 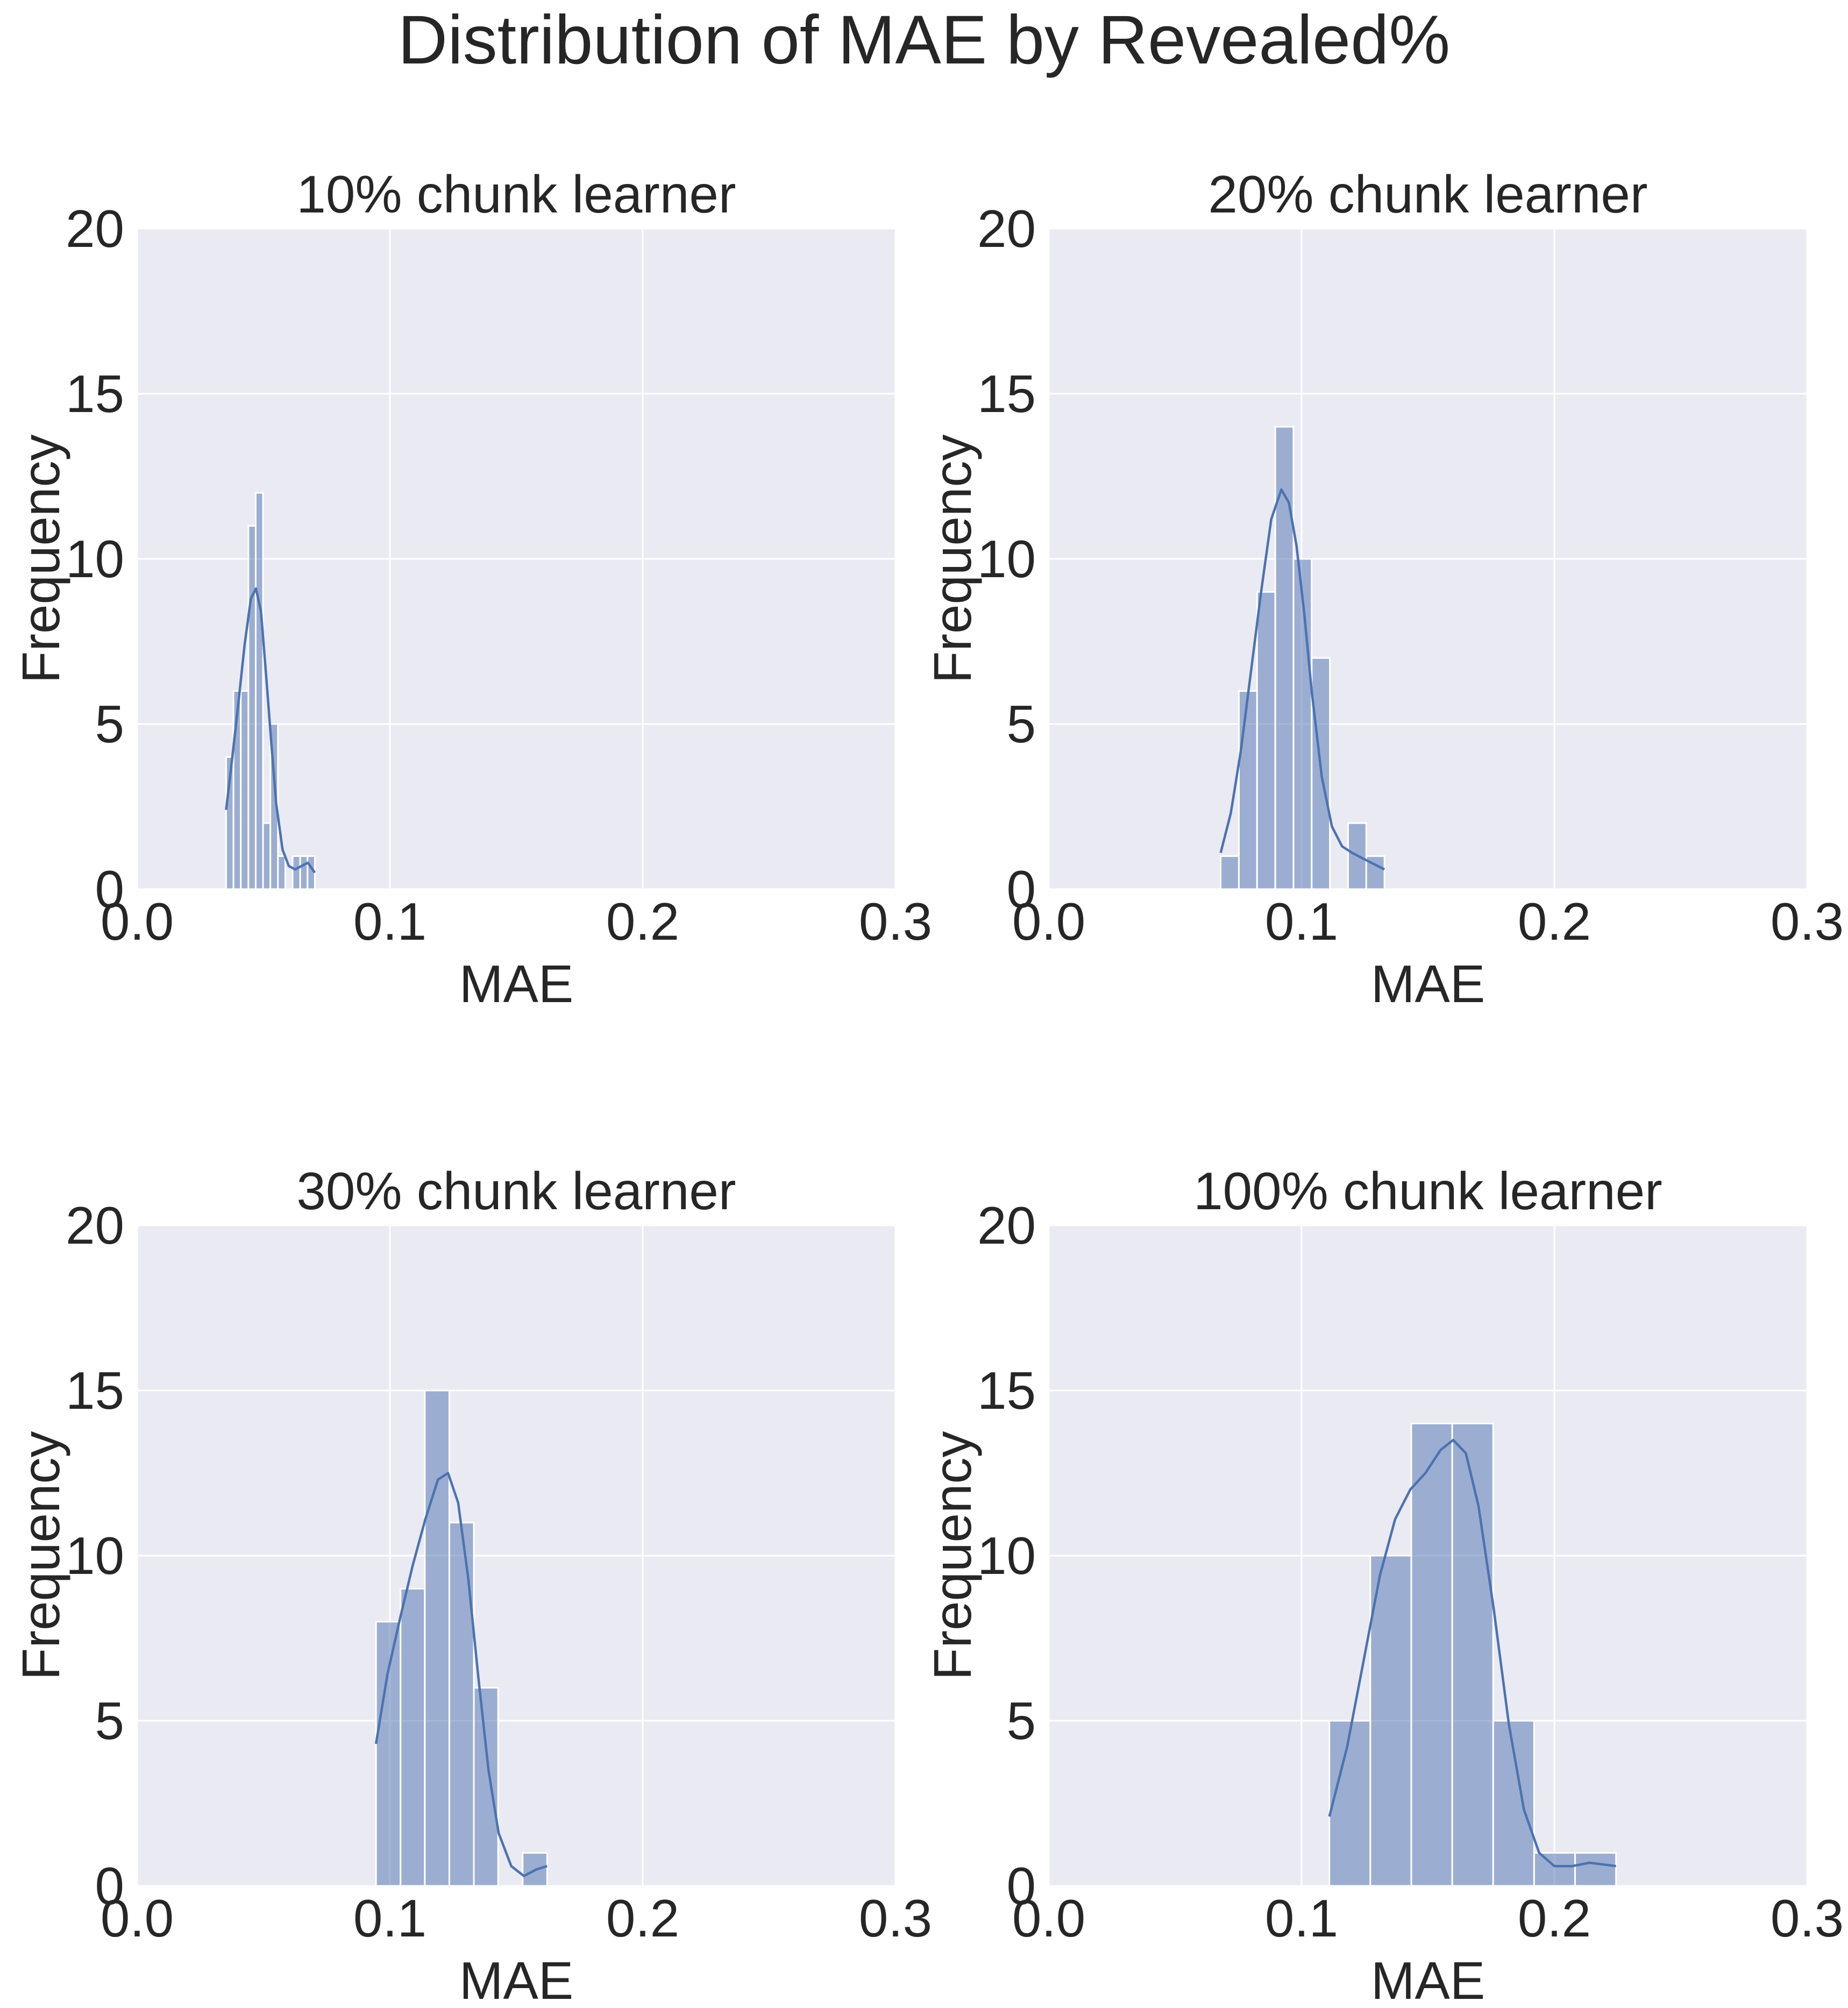 What do you see at coordinates (1427, 194) in the screenshot?
I see `subplot-title: 20% chunk learner` at bounding box center [1427, 194].